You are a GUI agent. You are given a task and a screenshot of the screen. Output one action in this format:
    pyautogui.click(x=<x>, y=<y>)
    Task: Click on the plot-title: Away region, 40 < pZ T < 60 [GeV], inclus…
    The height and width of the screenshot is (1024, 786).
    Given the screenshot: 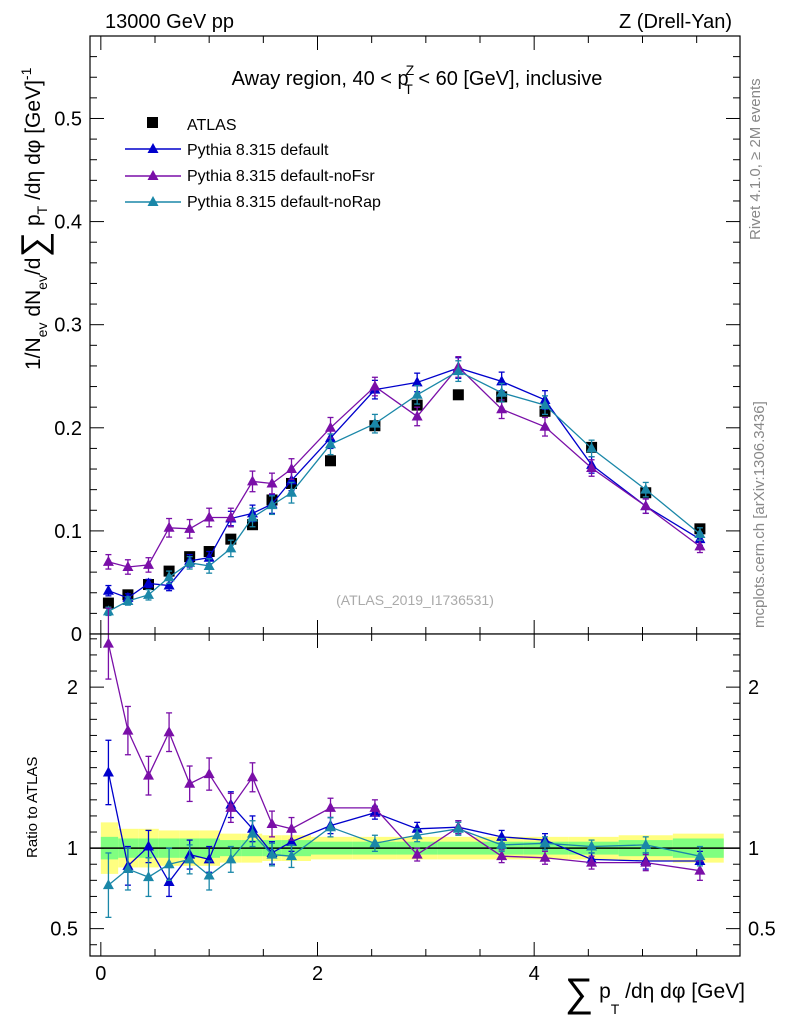 What is the action you would take?
    pyautogui.click(x=417, y=79)
    